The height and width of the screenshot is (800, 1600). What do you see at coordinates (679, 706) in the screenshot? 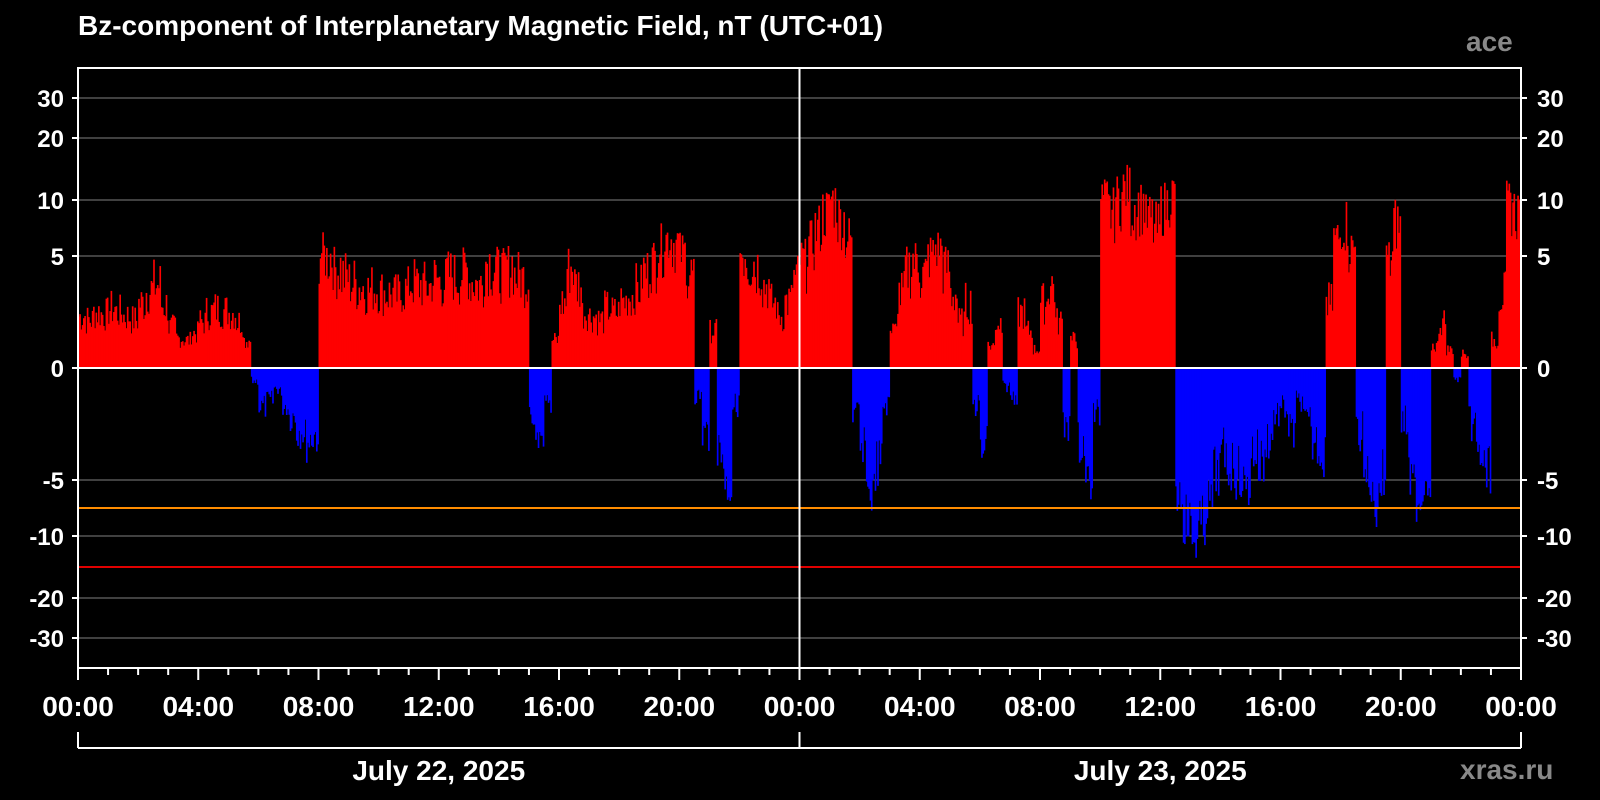
I see `x-tick-label: 20:00` at bounding box center [679, 706].